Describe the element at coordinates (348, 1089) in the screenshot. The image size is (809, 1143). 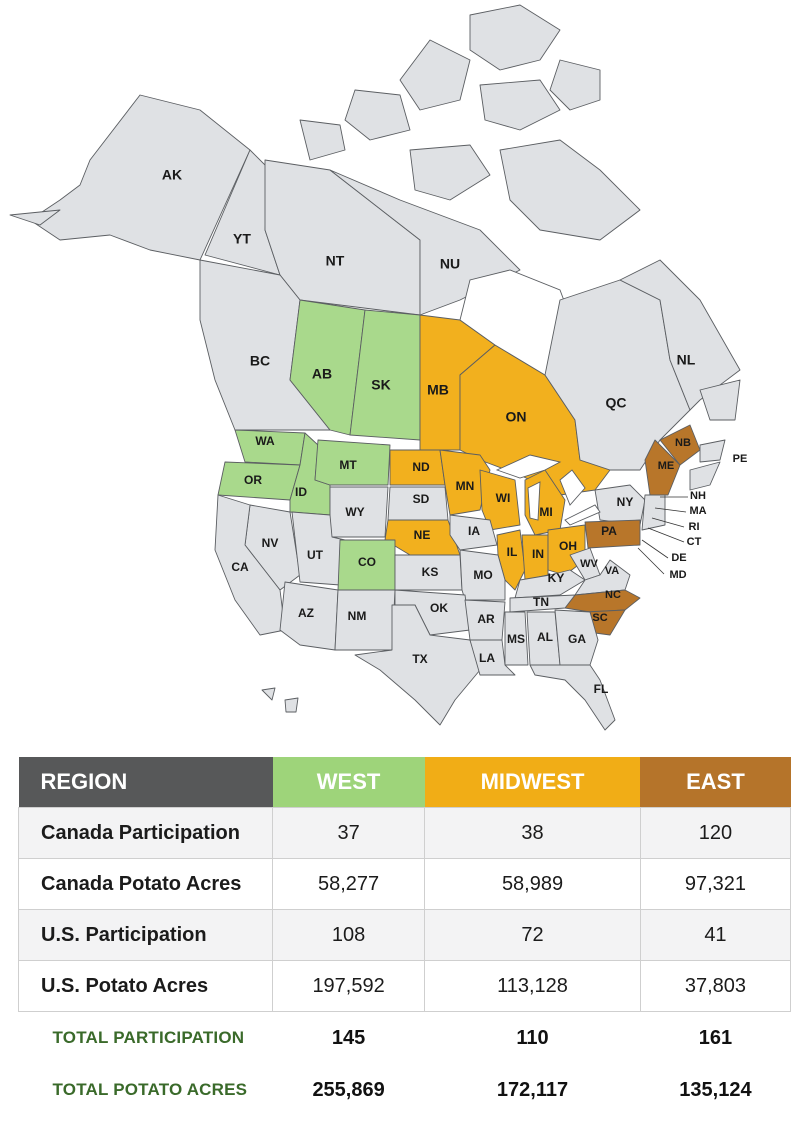
I see `total-west: 255,869` at that location.